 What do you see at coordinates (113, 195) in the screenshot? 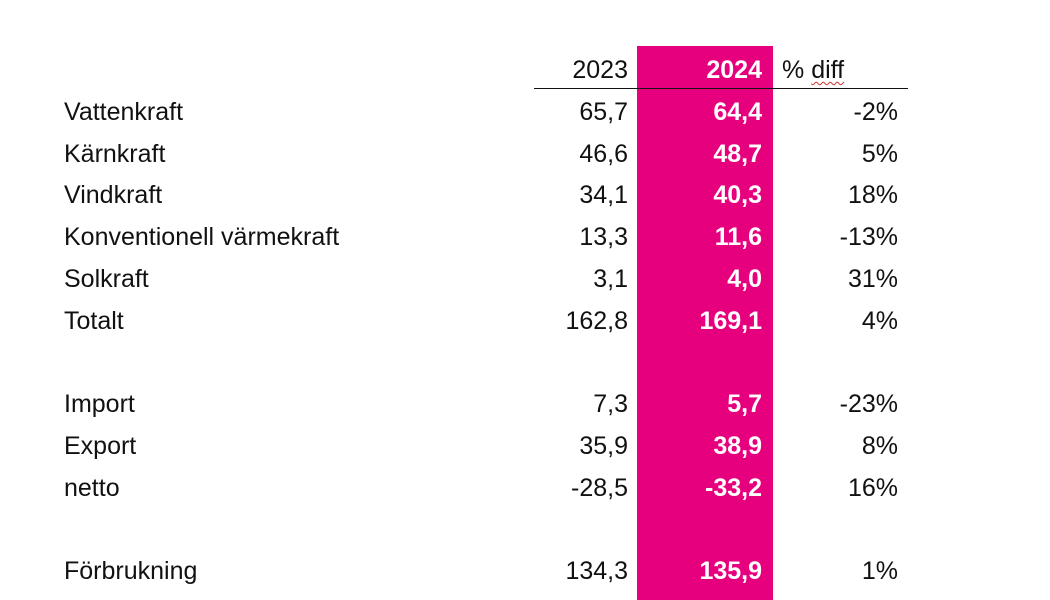
I see `row-label-vindkraft: Vindkraft` at bounding box center [113, 195].